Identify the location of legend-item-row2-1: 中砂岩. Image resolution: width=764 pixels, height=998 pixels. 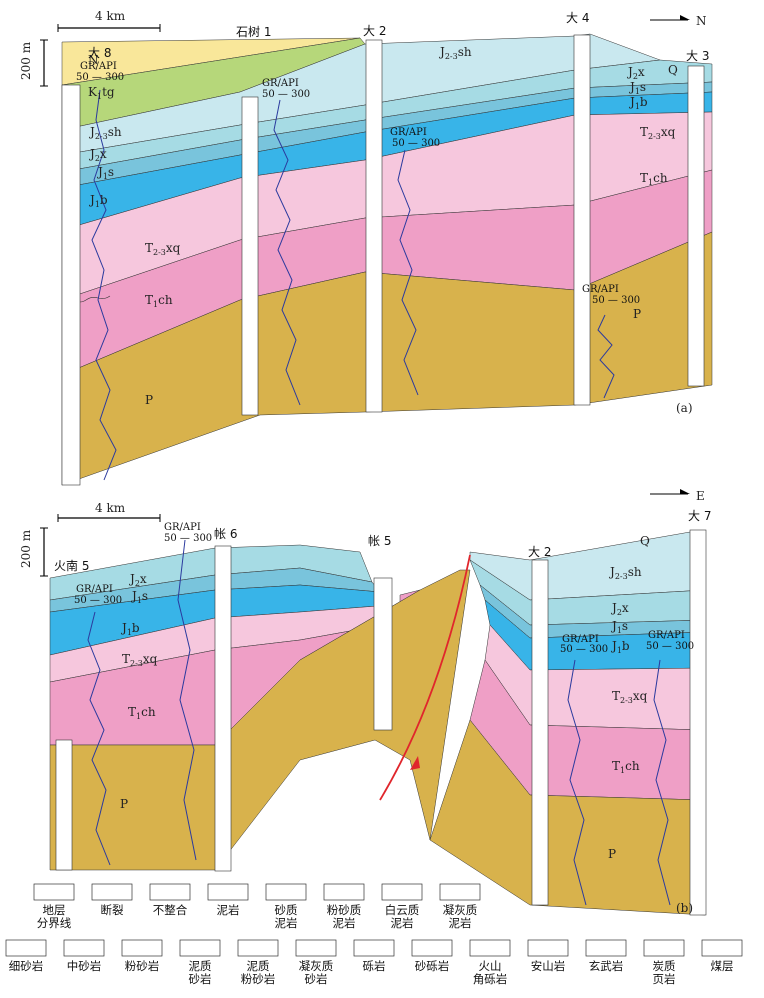
(84, 956).